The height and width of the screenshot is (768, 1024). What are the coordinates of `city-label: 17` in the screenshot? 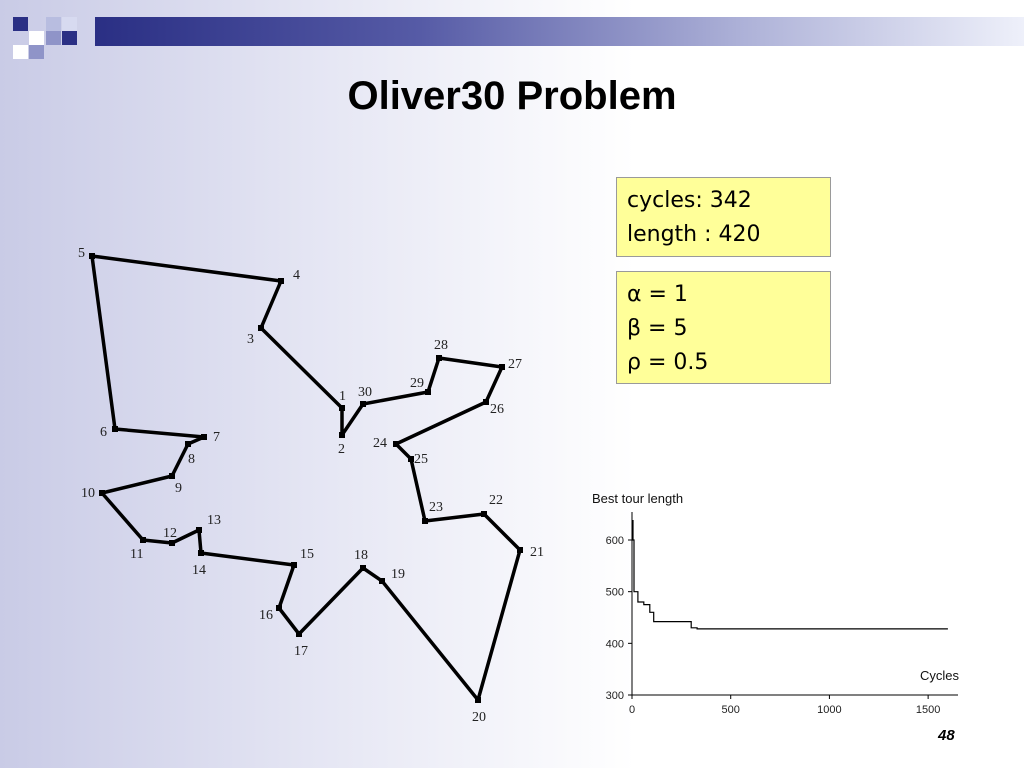 It's located at (301, 651).